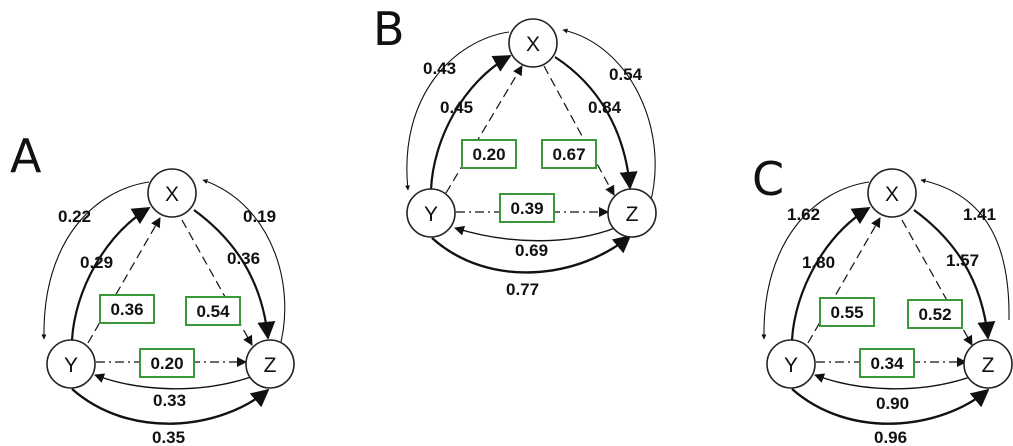  What do you see at coordinates (531, 250) in the screenshot?
I see `panel-b-label-z-to-y: 0.69` at bounding box center [531, 250].